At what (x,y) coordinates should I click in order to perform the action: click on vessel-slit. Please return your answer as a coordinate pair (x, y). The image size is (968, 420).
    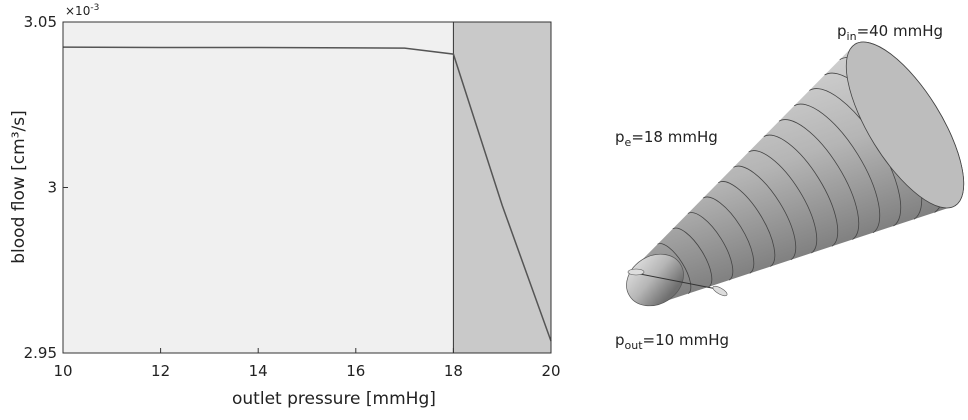
    Looking at the image, I should click on (676, 281).